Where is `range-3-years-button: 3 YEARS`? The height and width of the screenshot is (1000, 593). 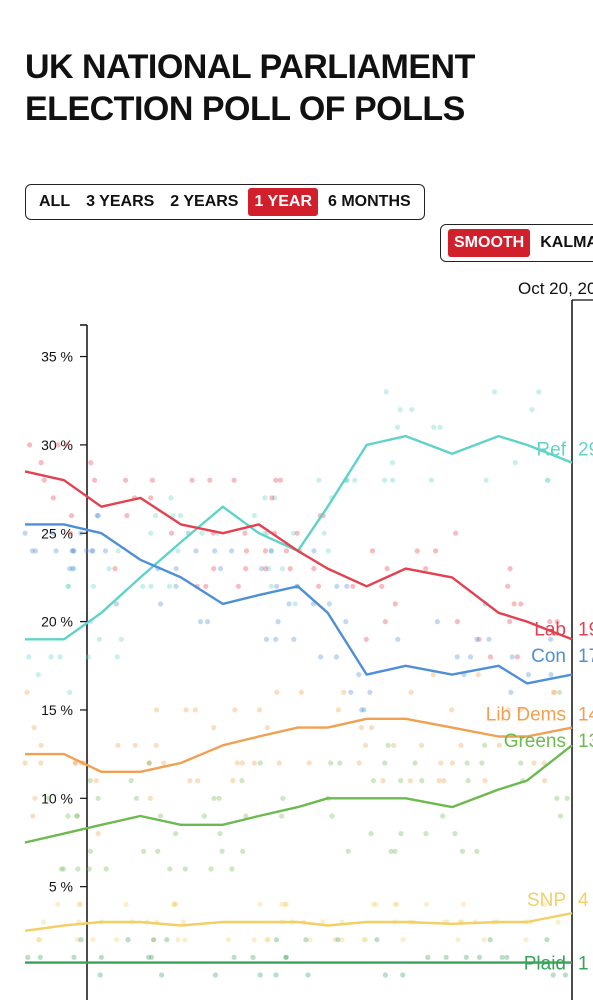
range-3-years-button: 3 YEARS is located at coordinates (120, 201).